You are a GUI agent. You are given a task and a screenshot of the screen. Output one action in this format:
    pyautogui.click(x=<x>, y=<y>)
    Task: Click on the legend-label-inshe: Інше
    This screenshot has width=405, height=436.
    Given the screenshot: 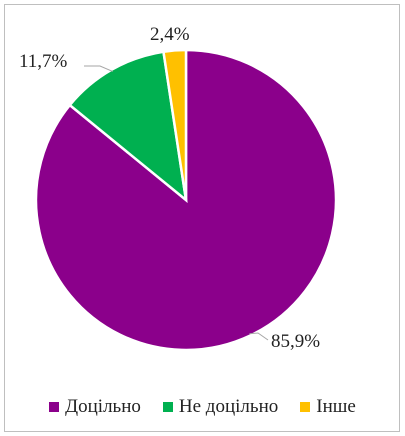 What is the action you would take?
    pyautogui.click(x=336, y=406)
    